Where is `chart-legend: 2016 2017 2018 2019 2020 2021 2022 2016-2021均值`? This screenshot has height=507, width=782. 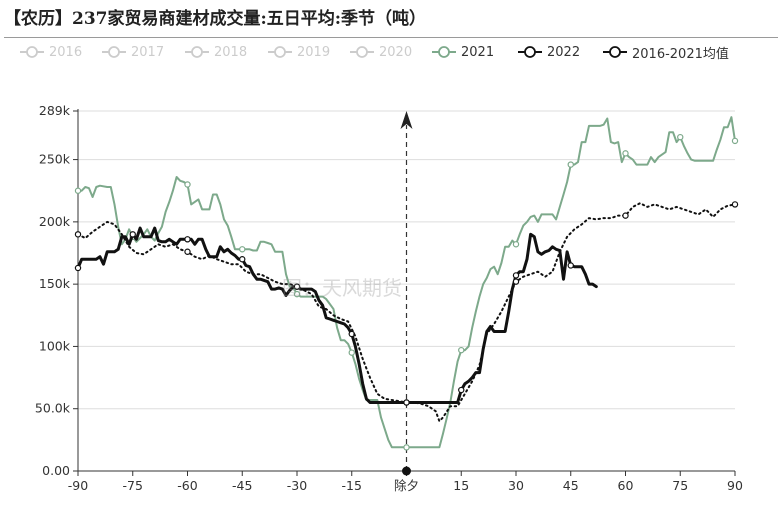
chart-legend: 2016 2017 2018 2019 2020 2021 2022 2016-2021均值 is located at coordinates (391, 52).